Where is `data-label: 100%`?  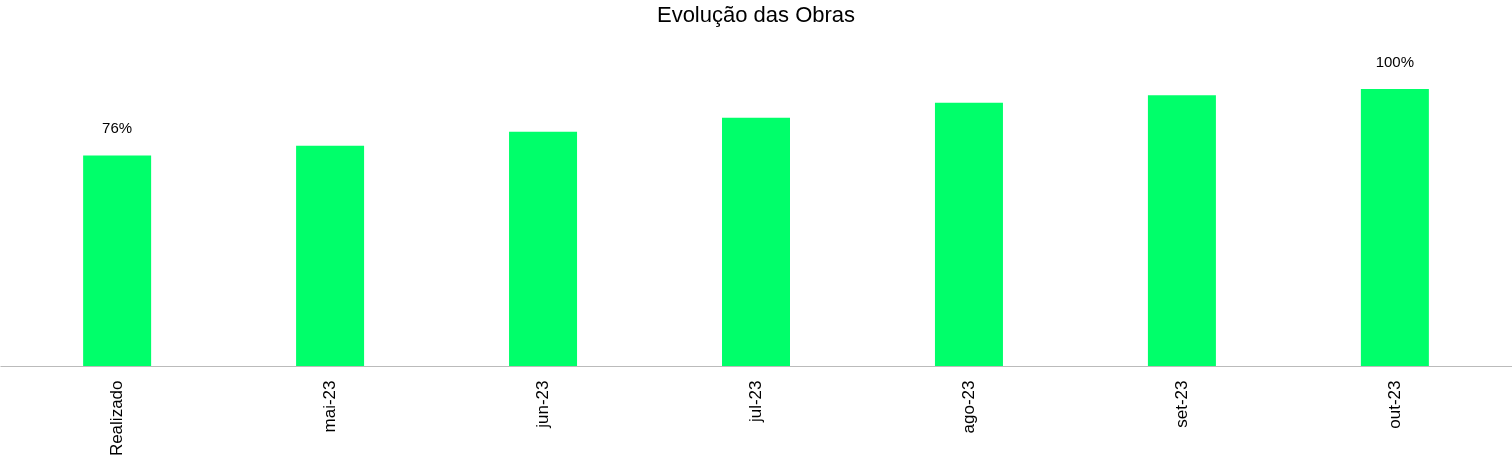 data-label: 100% is located at coordinates (1395, 61).